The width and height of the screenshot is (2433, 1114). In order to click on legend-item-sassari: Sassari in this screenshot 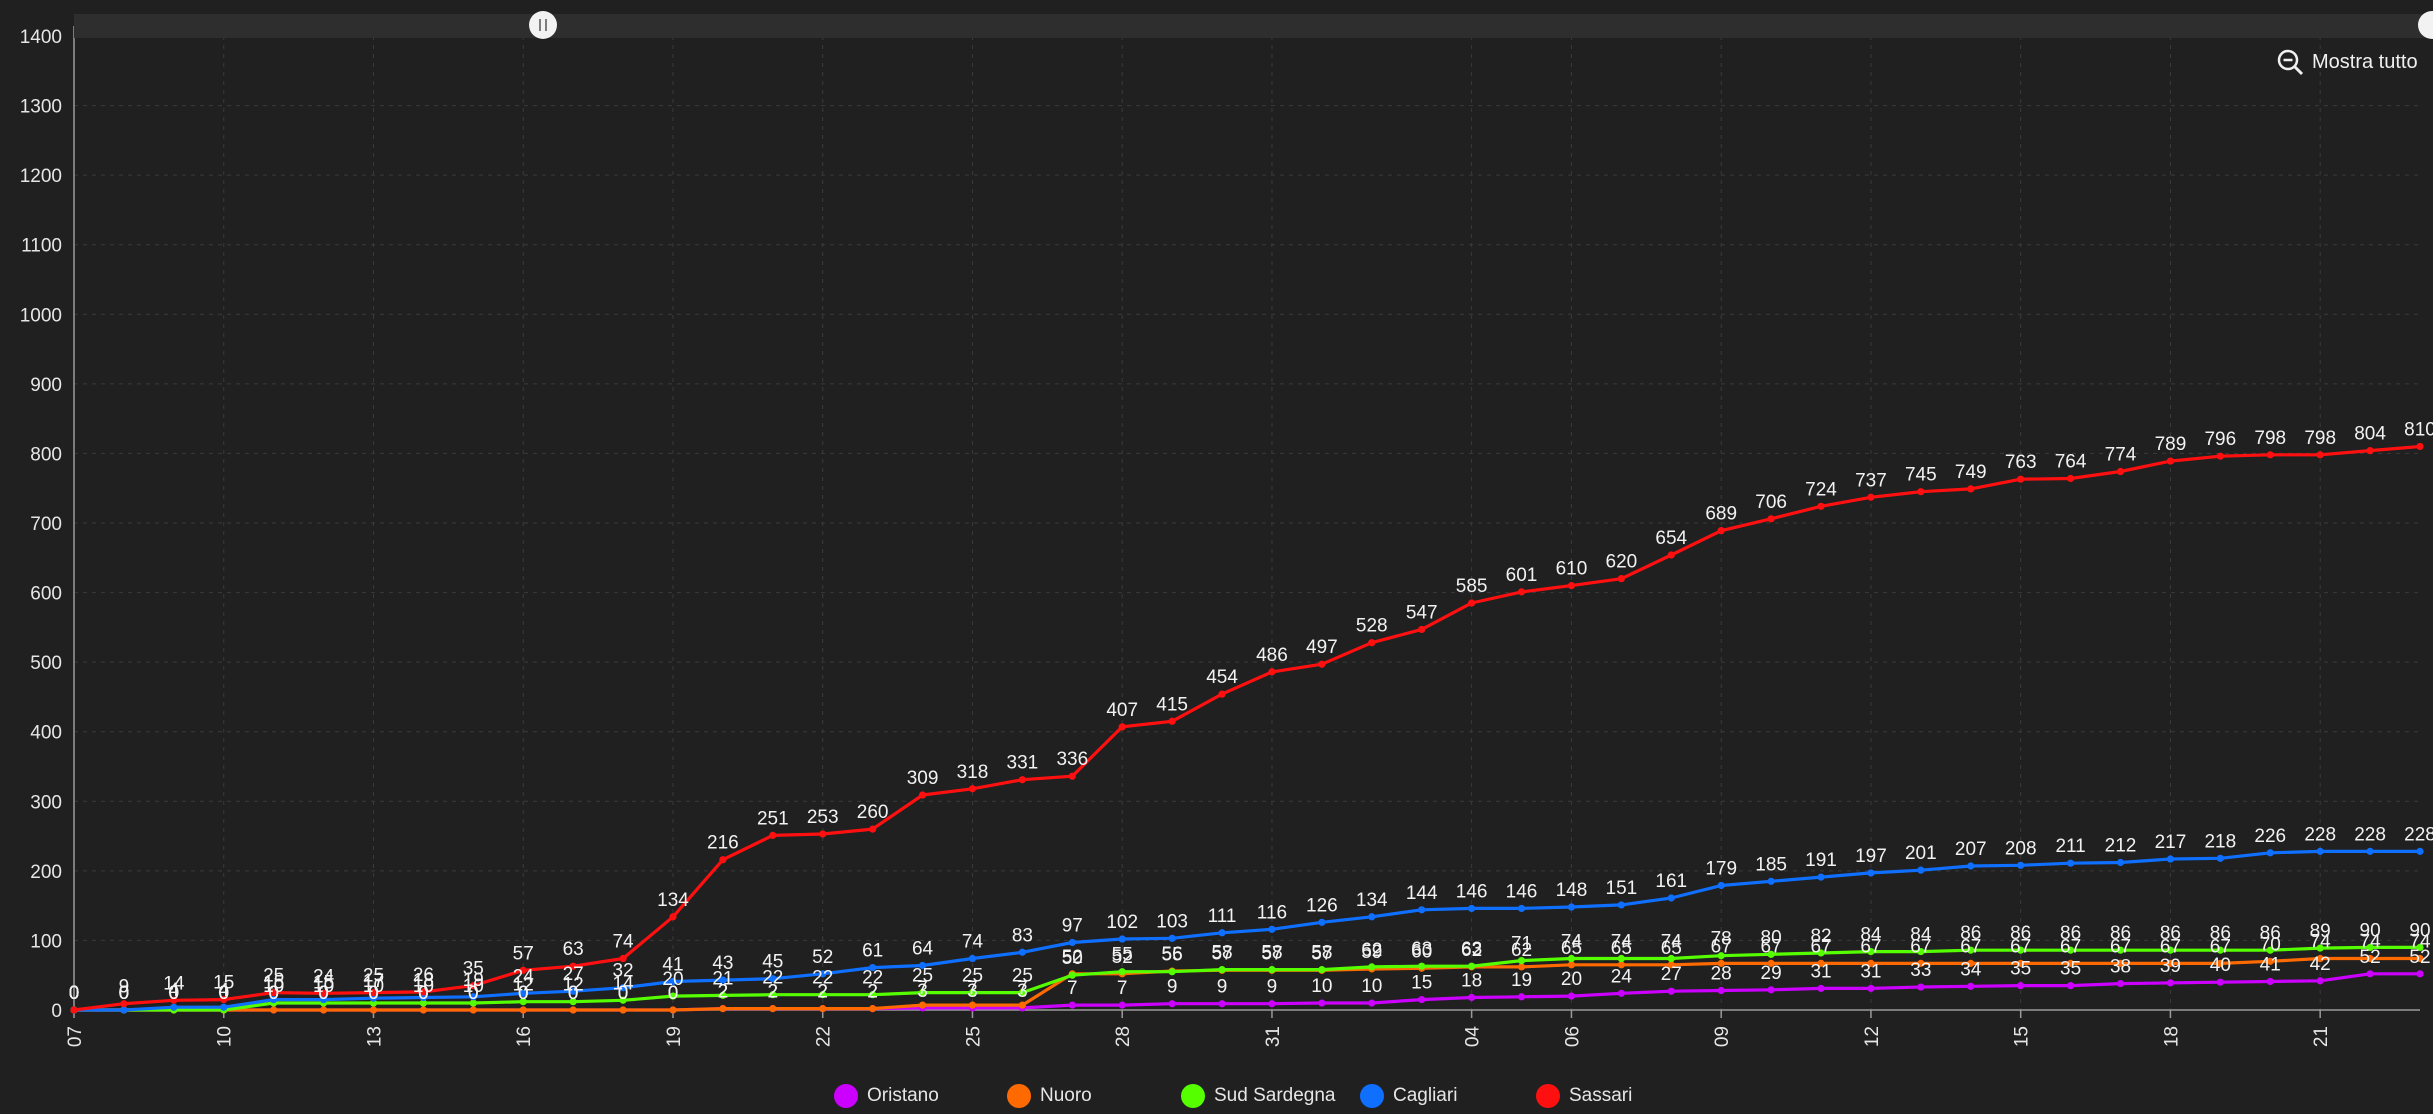, I will do `click(1584, 1096)`.